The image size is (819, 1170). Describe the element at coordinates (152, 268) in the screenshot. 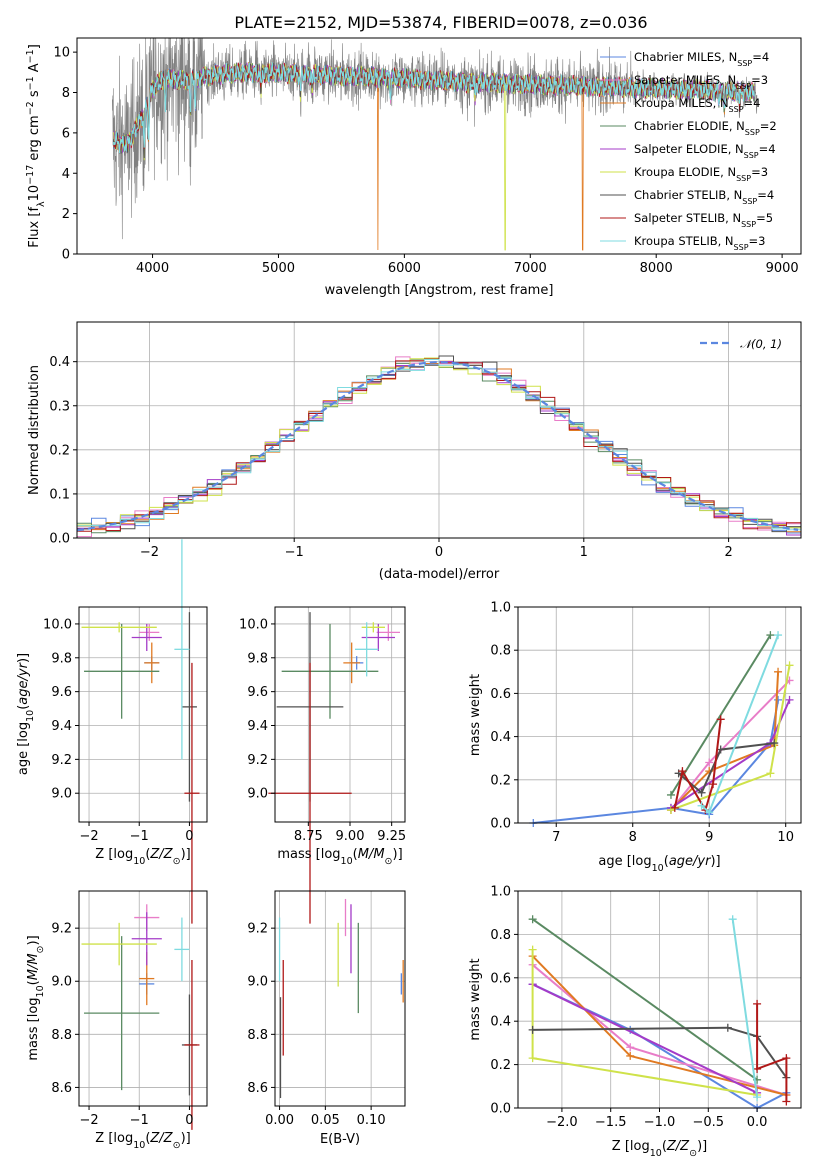

I see `x-tick-label: 4000` at that location.